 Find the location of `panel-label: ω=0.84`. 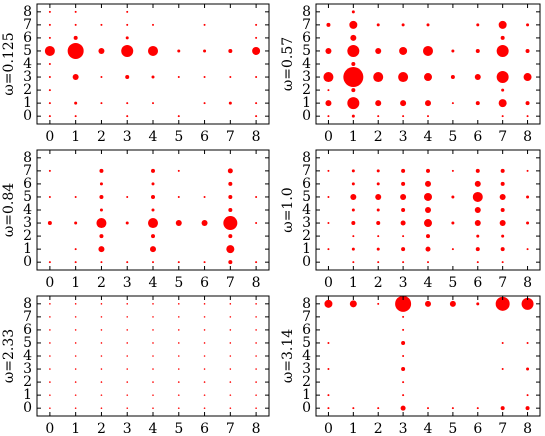

panel-label: ω=0.84 is located at coordinates (9, 210).